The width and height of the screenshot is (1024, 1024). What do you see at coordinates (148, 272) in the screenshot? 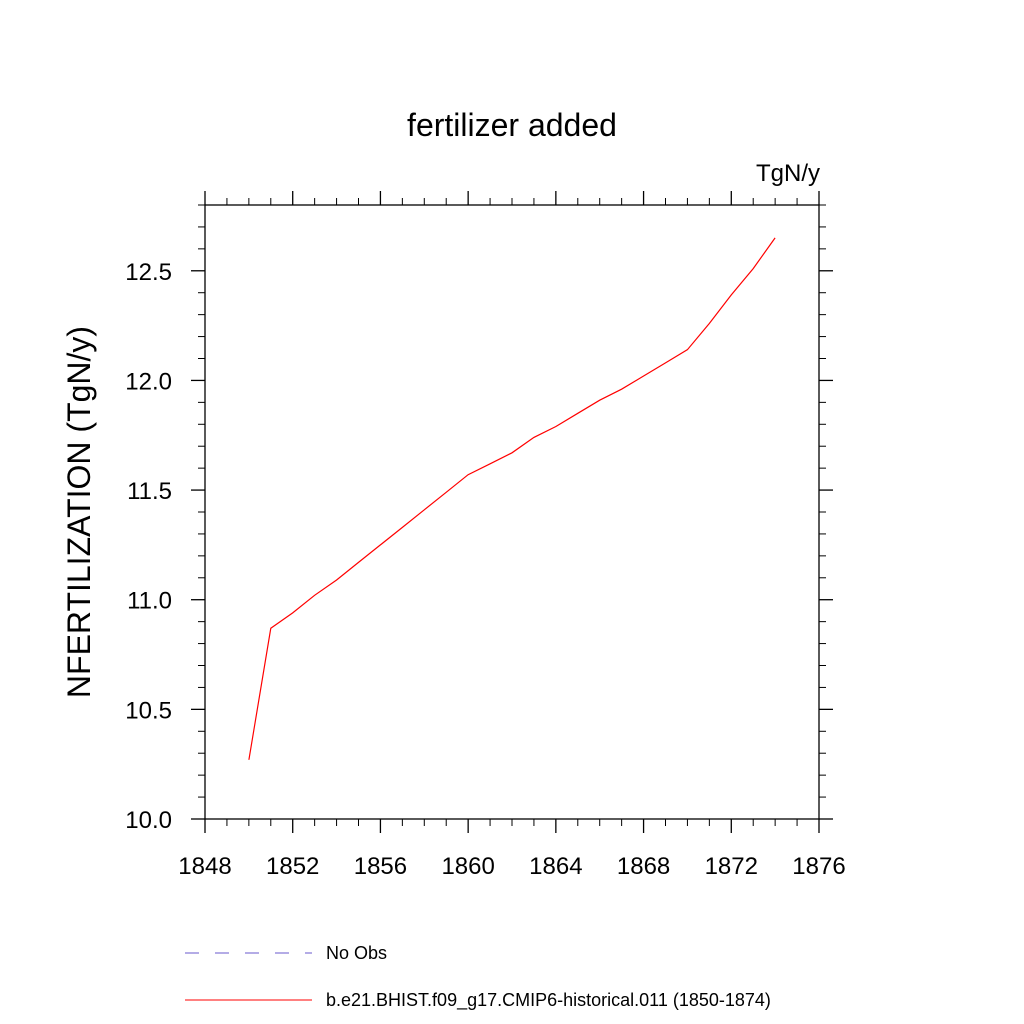
I see `y-tick-label: 12.5` at bounding box center [148, 272].